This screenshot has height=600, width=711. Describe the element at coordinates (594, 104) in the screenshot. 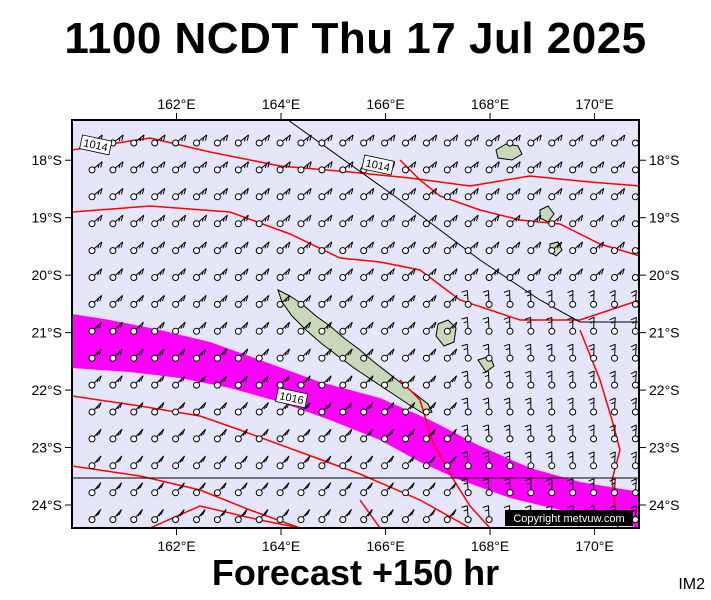

I see `lon-tick-label-top: 170°E` at that location.